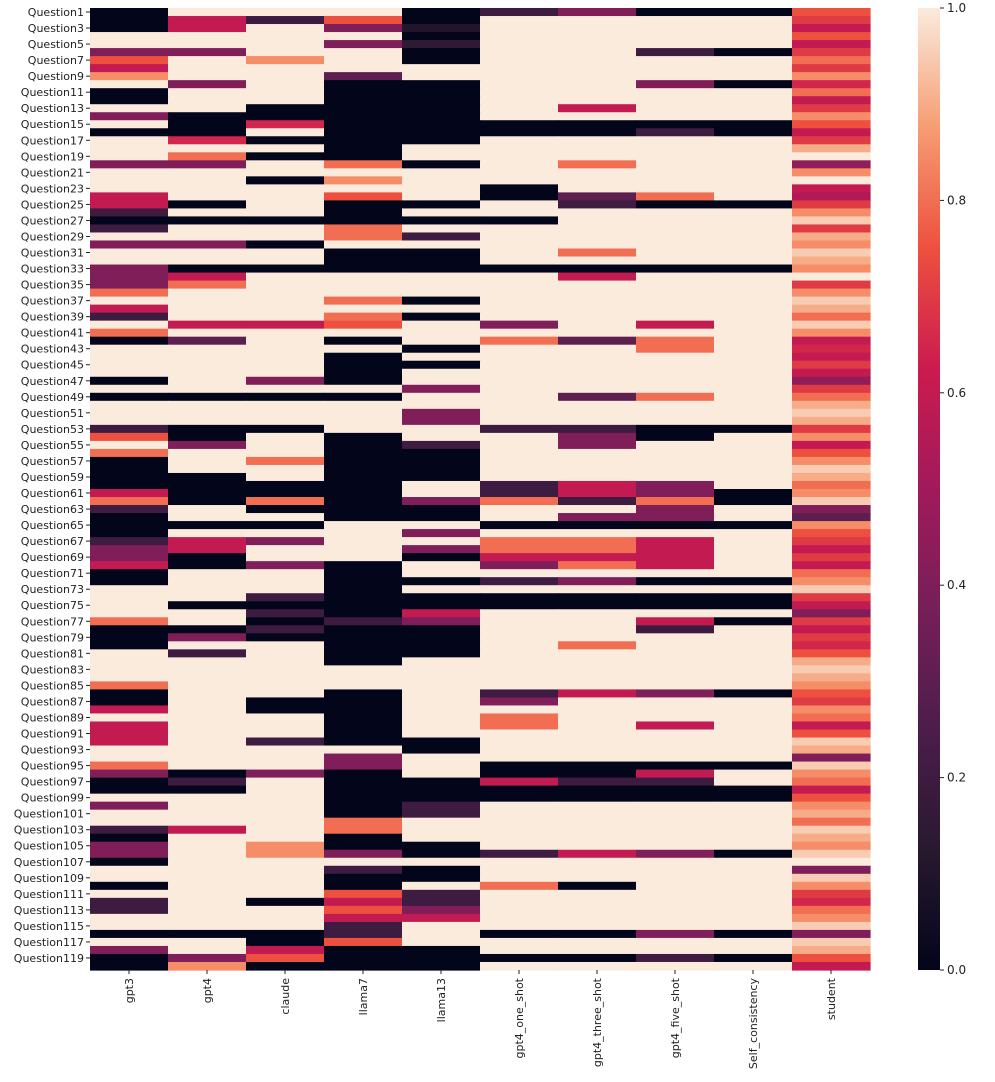 The width and height of the screenshot is (995, 1082). Describe the element at coordinates (956, 585) in the screenshot. I see `colorbar-tick-label: 0.4` at that location.